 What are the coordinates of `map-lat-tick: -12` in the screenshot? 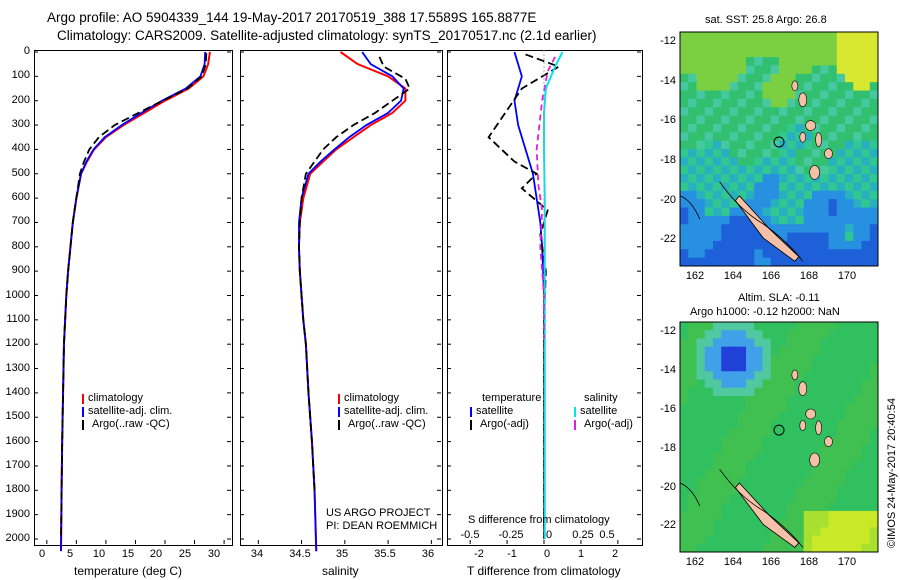 It's located at (668, 41).